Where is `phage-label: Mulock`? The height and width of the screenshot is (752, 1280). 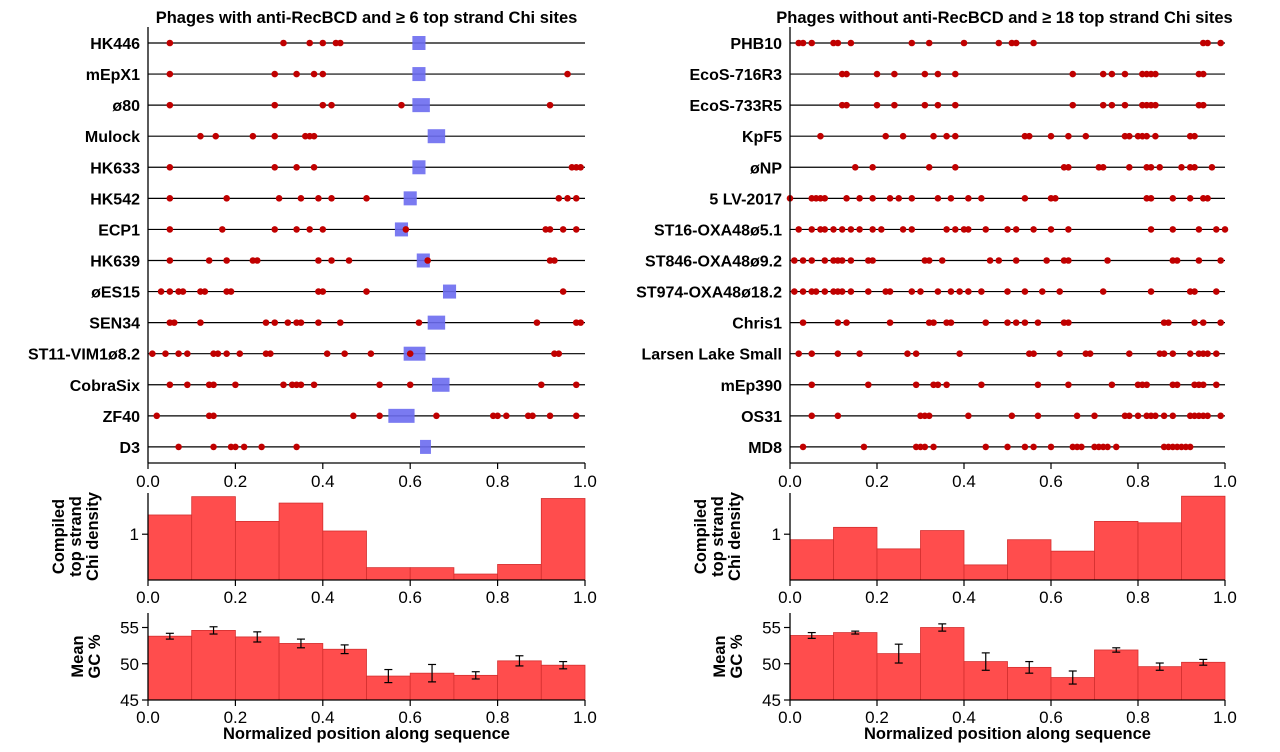
phage-label: Mulock is located at coordinates (112, 137).